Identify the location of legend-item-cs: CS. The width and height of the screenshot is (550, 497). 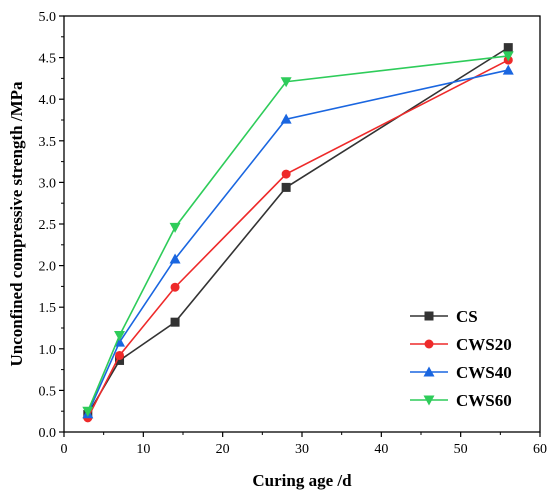
(444, 316).